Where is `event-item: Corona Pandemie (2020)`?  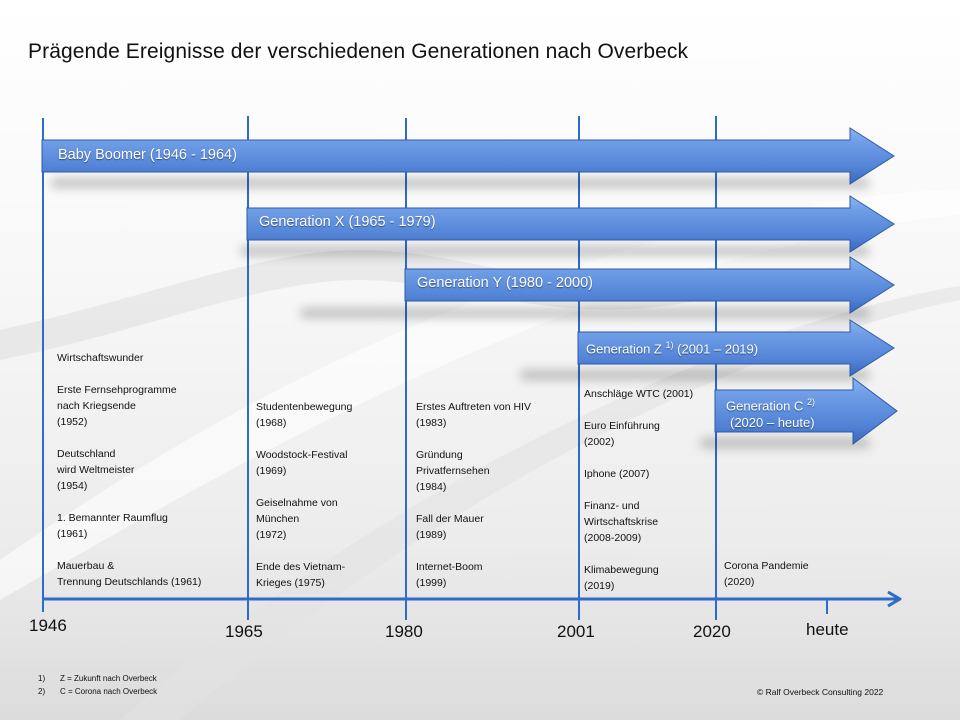
event-item: Corona Pandemie (2020) is located at coordinates (766, 574).